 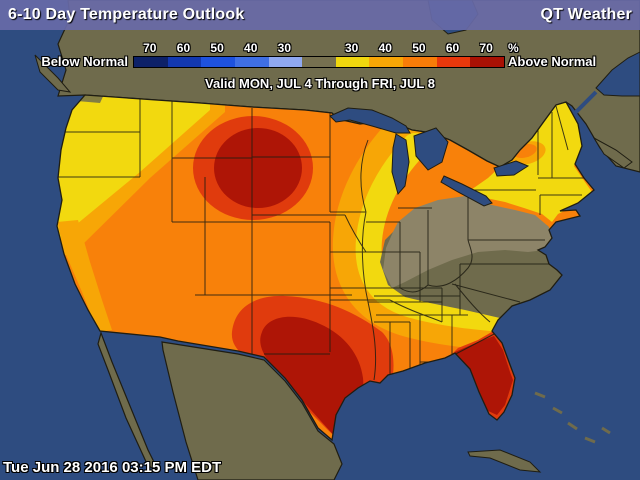 What do you see at coordinates (128, 401) in the screenshot?
I see `baja-peninsula` at bounding box center [128, 401].